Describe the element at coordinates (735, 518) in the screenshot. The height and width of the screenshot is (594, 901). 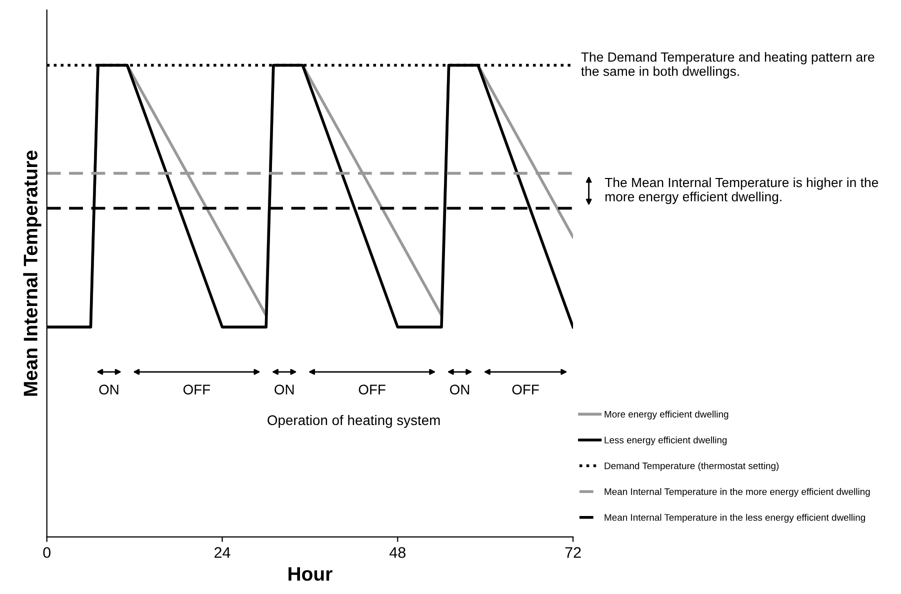
I see `legend-label: Mean Internal Temperature in the less energy efficient dwelling` at that location.